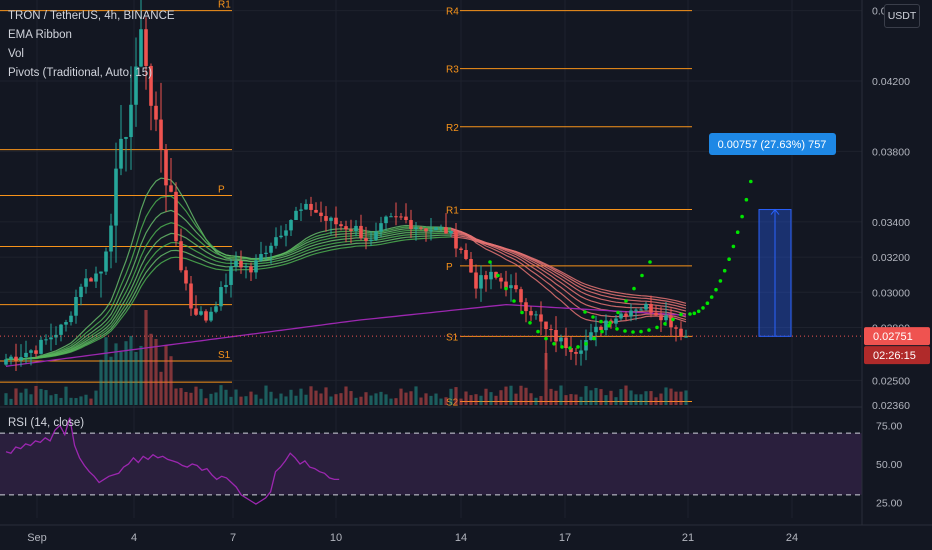  What do you see at coordinates (891, 223) in the screenshot?
I see `price-tick: 0.03400` at bounding box center [891, 223].